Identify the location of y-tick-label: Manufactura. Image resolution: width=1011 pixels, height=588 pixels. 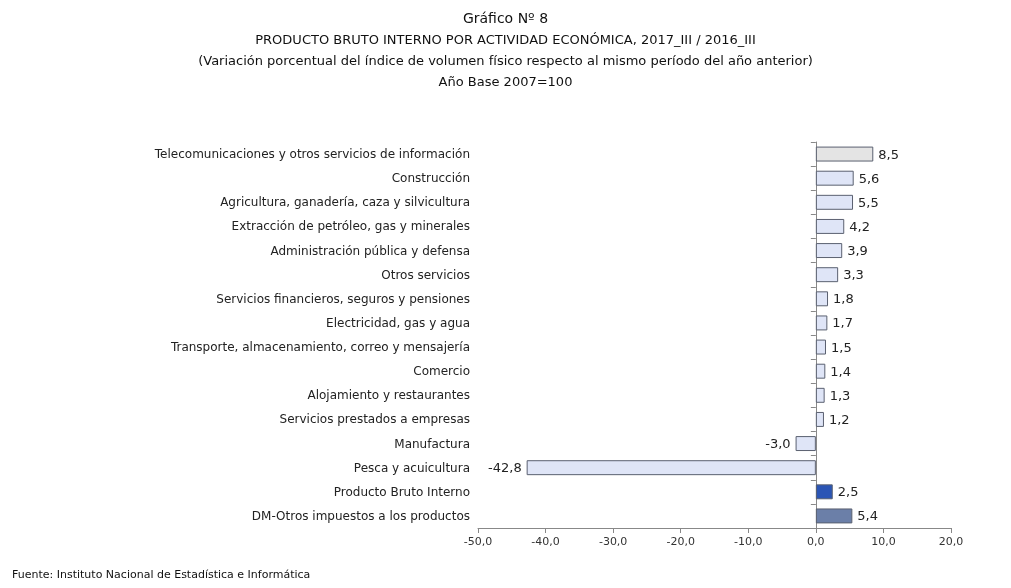
(432, 443).